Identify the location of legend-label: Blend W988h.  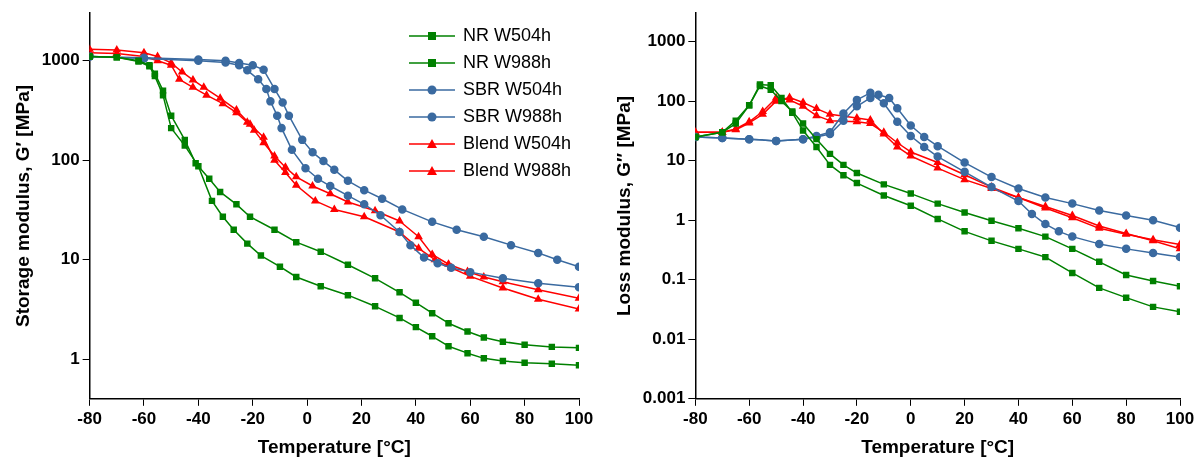
(516, 170).